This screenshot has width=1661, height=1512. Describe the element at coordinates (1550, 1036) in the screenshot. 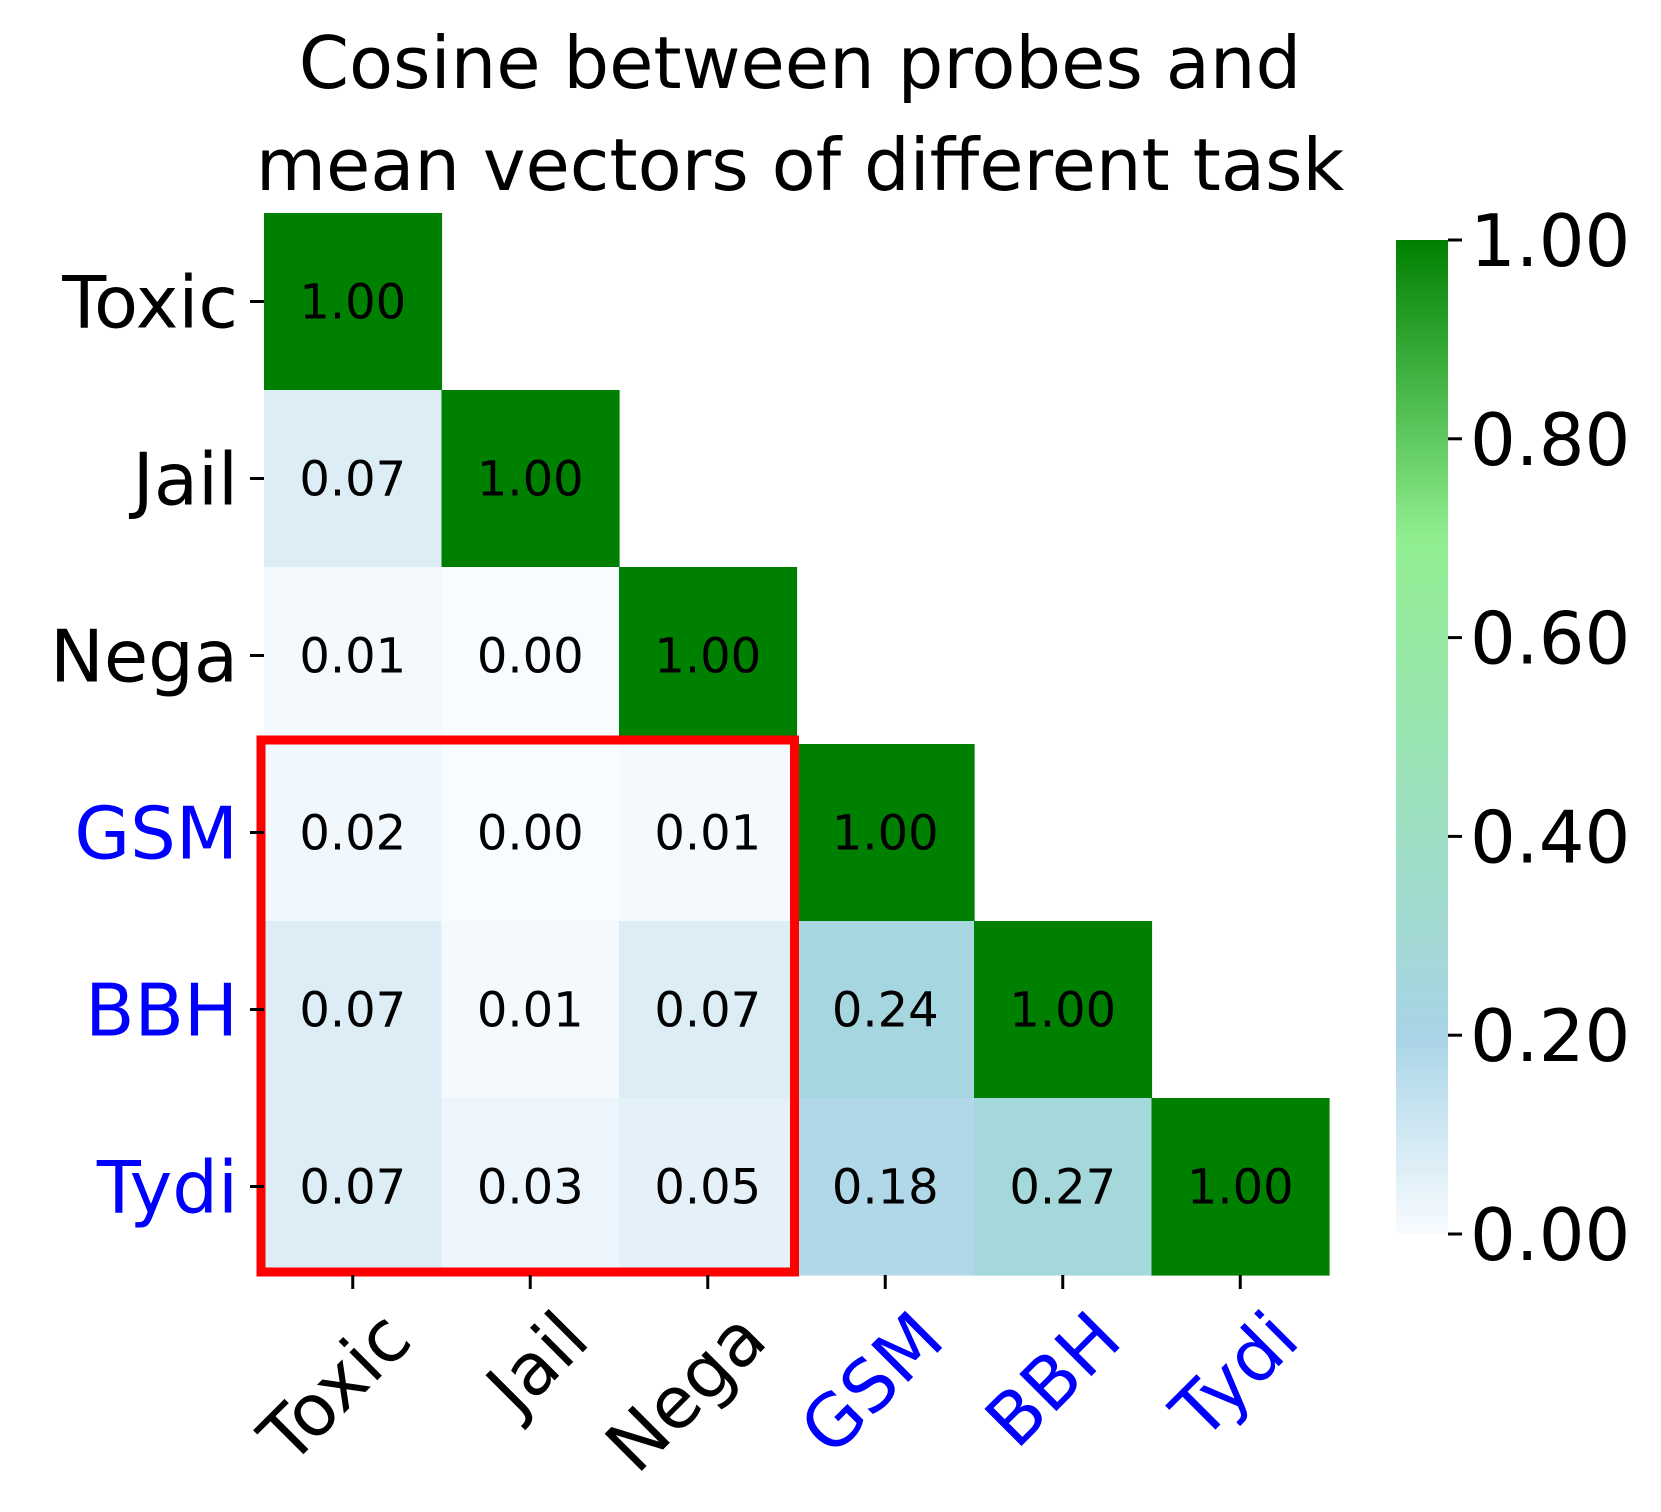

I see `colorbar-tick-label: 0.20` at that location.